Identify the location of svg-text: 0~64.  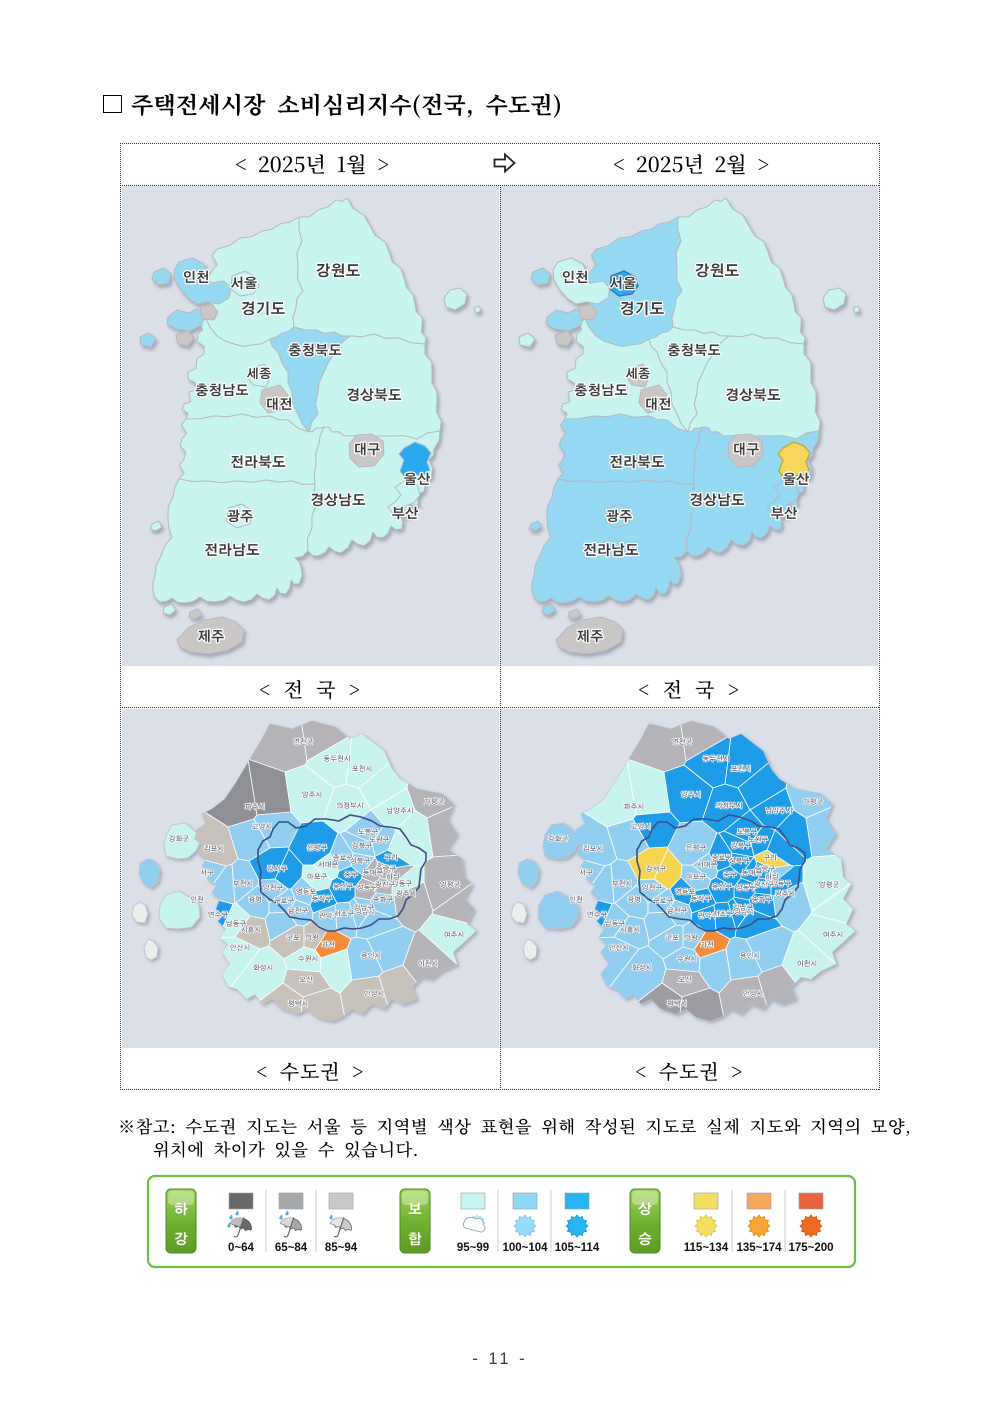
(241, 1248).